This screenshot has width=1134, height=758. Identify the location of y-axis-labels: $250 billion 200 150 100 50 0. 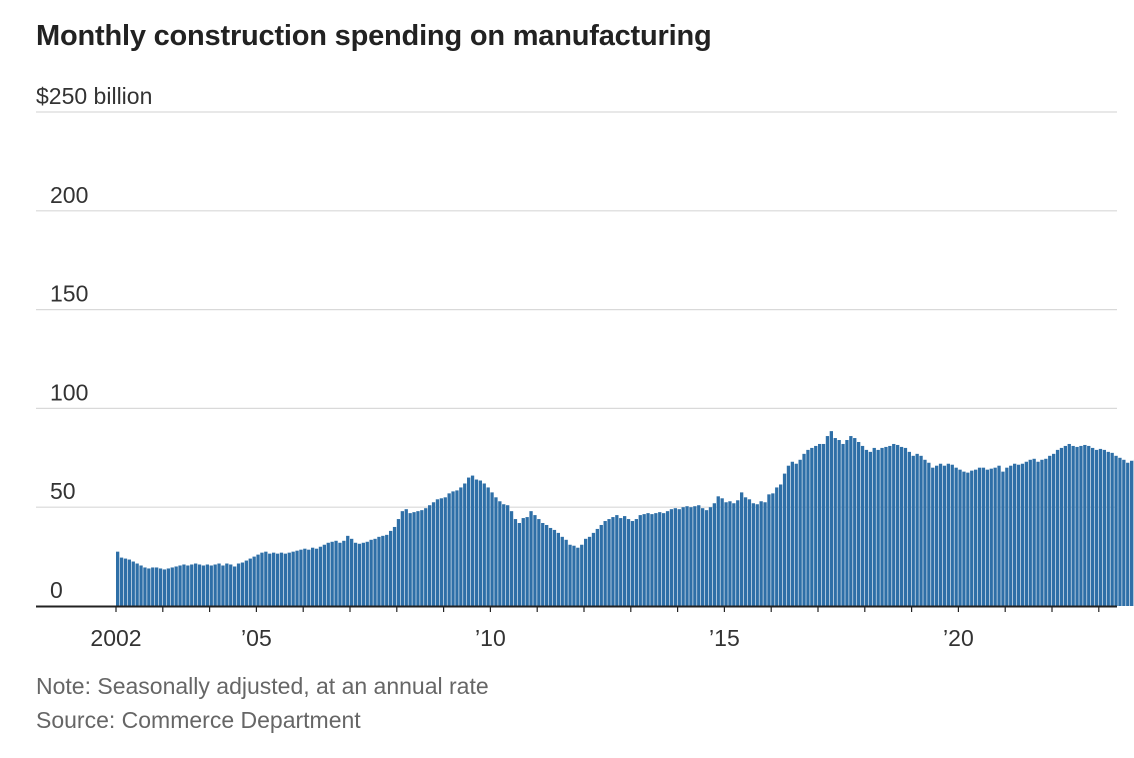
(94, 343).